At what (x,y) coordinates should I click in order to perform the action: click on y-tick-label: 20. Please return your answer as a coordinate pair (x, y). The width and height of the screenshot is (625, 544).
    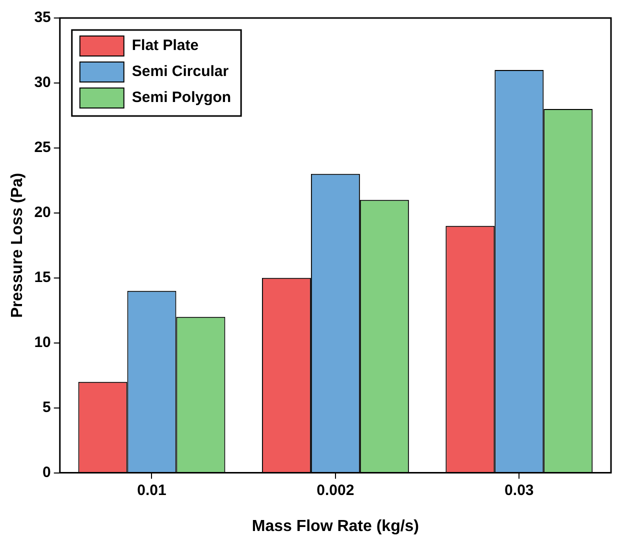
    Looking at the image, I should click on (42, 213).